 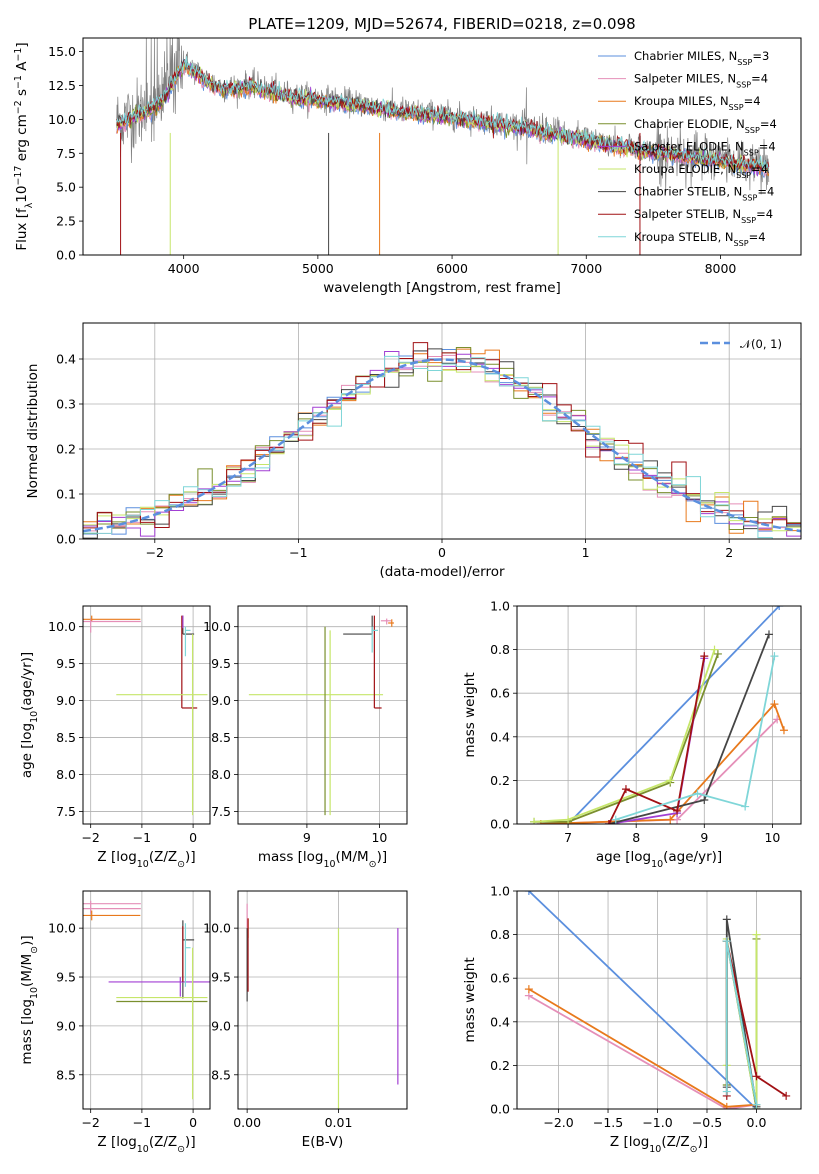 I want to click on y-axis-label: mass weight, so click(x=470, y=999).